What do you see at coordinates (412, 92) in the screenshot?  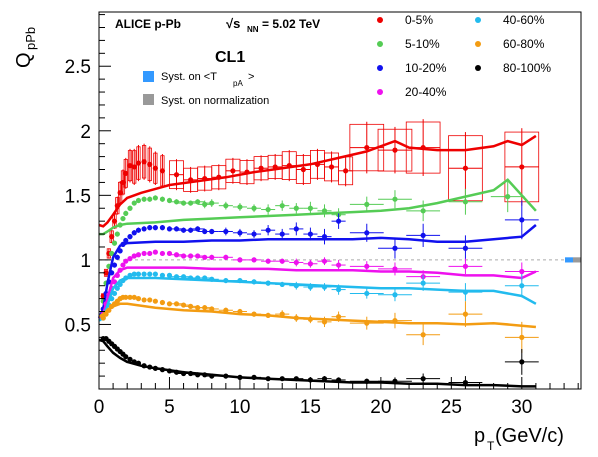 I see `legend-entry: 20-40%` at bounding box center [412, 92].